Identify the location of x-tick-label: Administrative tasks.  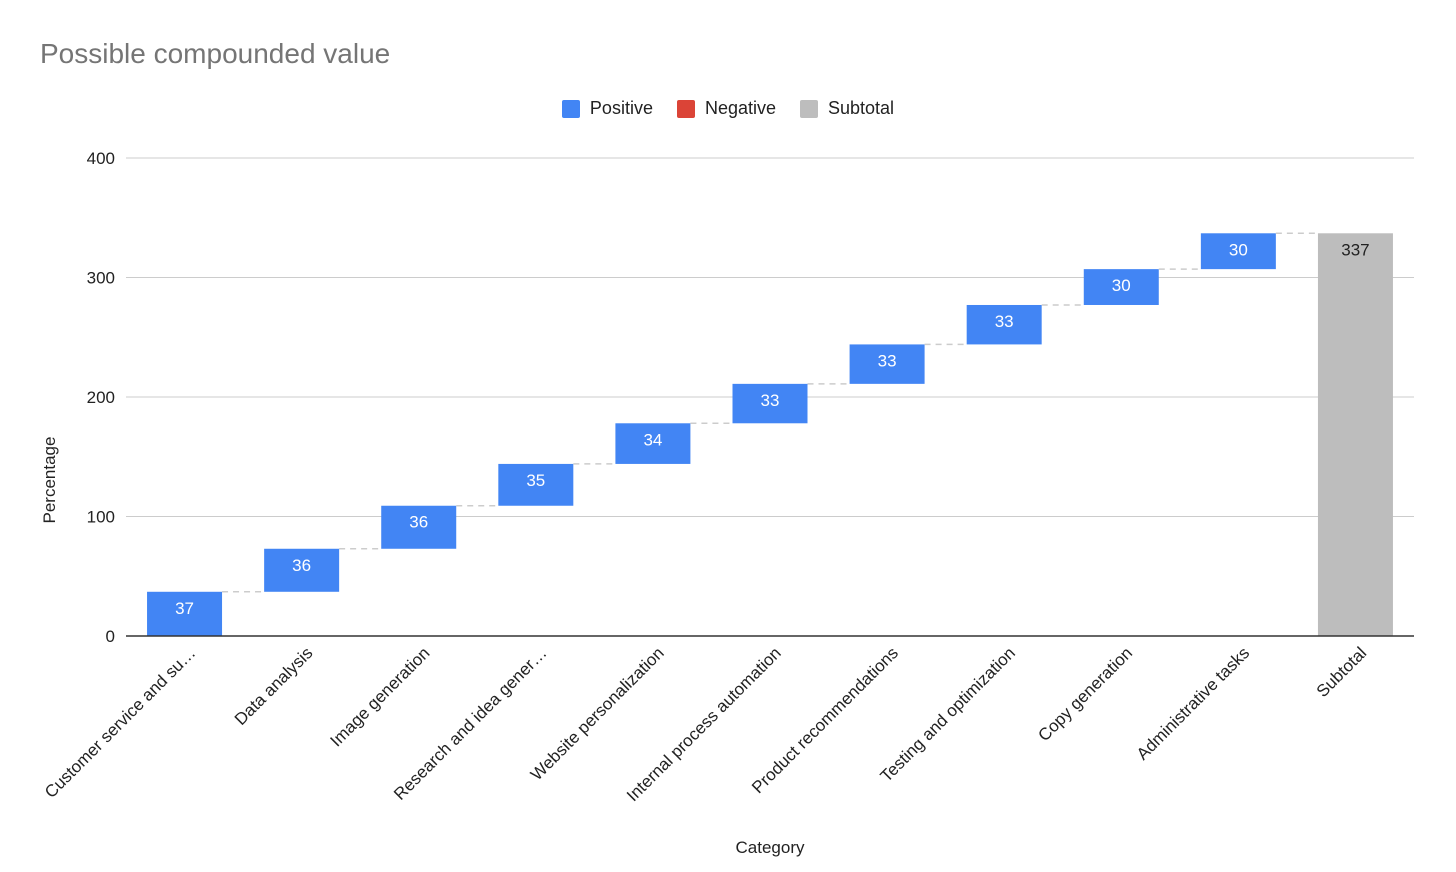
(1193, 703).